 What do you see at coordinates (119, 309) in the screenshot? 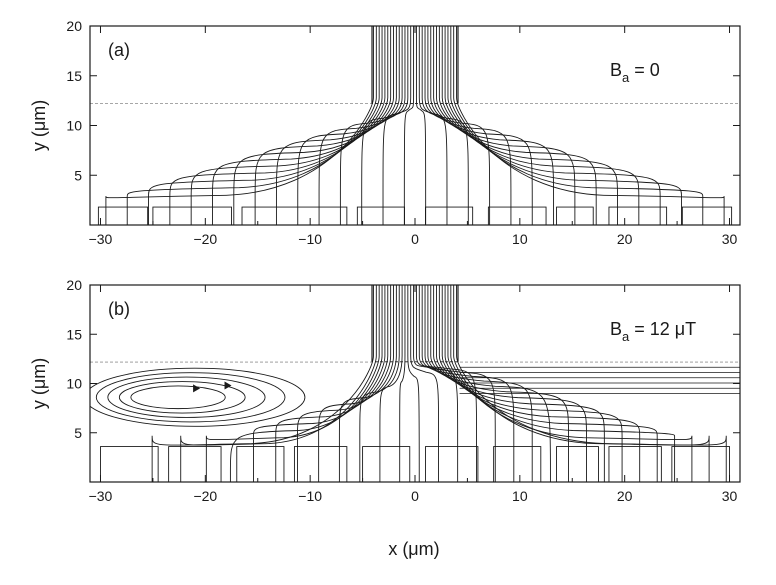
I see `panel-label: (b)` at bounding box center [119, 309].